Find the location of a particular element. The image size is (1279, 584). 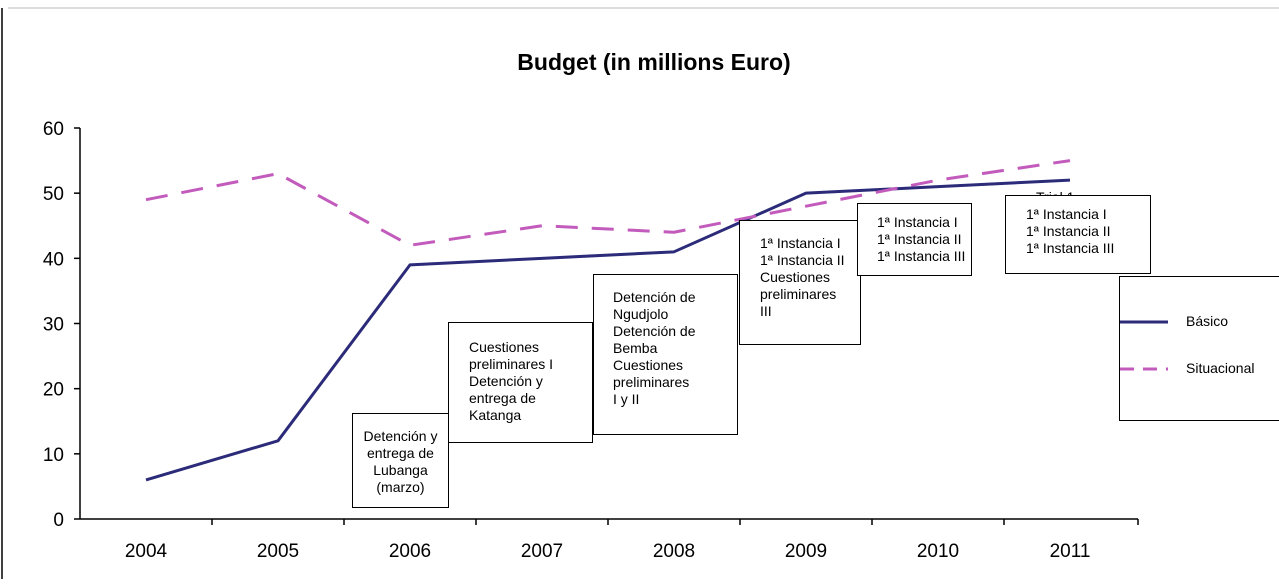

annotation-box-2006: Detención y entrega de Lubanga (marzo) is located at coordinates (400, 460).